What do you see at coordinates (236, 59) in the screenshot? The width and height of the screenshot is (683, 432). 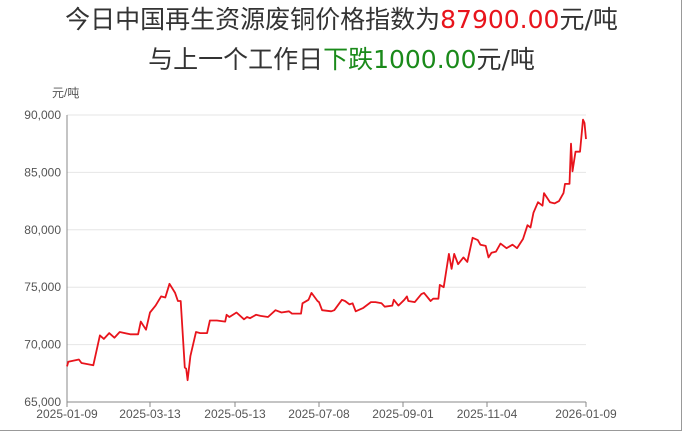 I see `change-prefix: 与上一个工作日` at bounding box center [236, 59].